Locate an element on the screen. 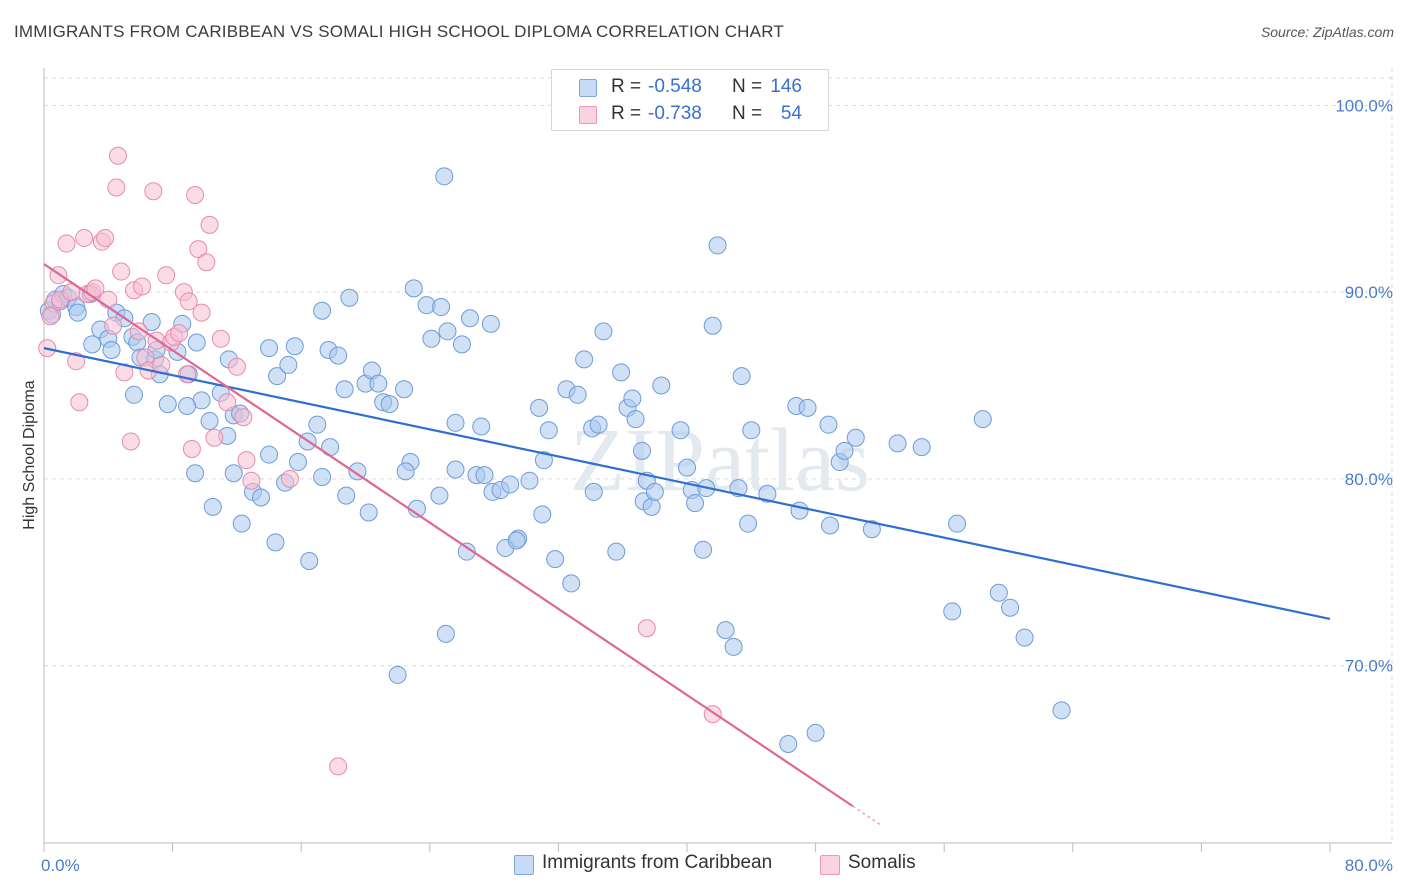  legend-r-value: -0.738 is located at coordinates (675, 113).